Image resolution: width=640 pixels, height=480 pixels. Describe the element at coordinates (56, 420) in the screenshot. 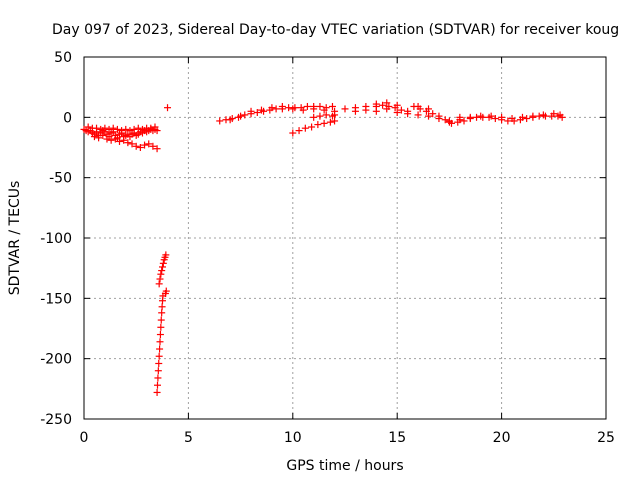

I see `y-tick-label: -250` at that location.